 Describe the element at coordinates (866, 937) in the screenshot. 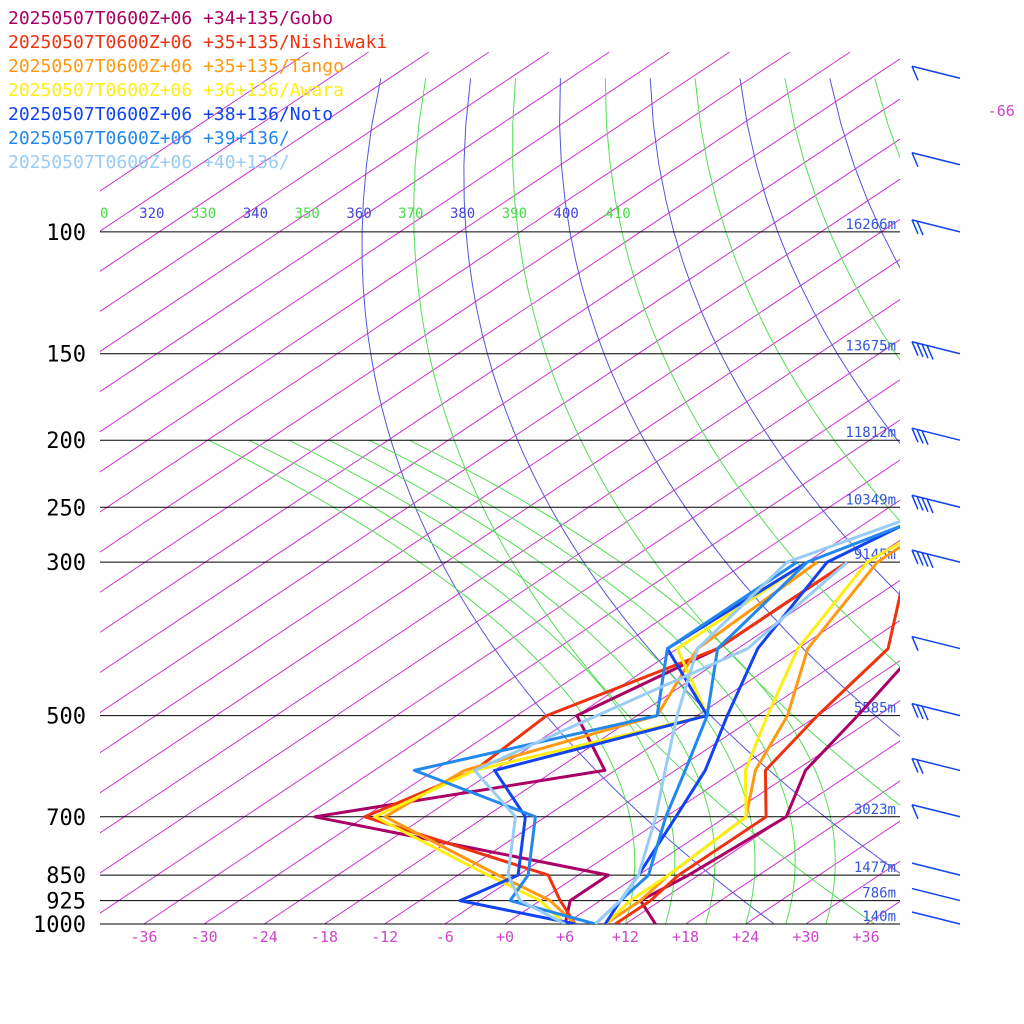

I see `x-tick-label: +36` at that location.